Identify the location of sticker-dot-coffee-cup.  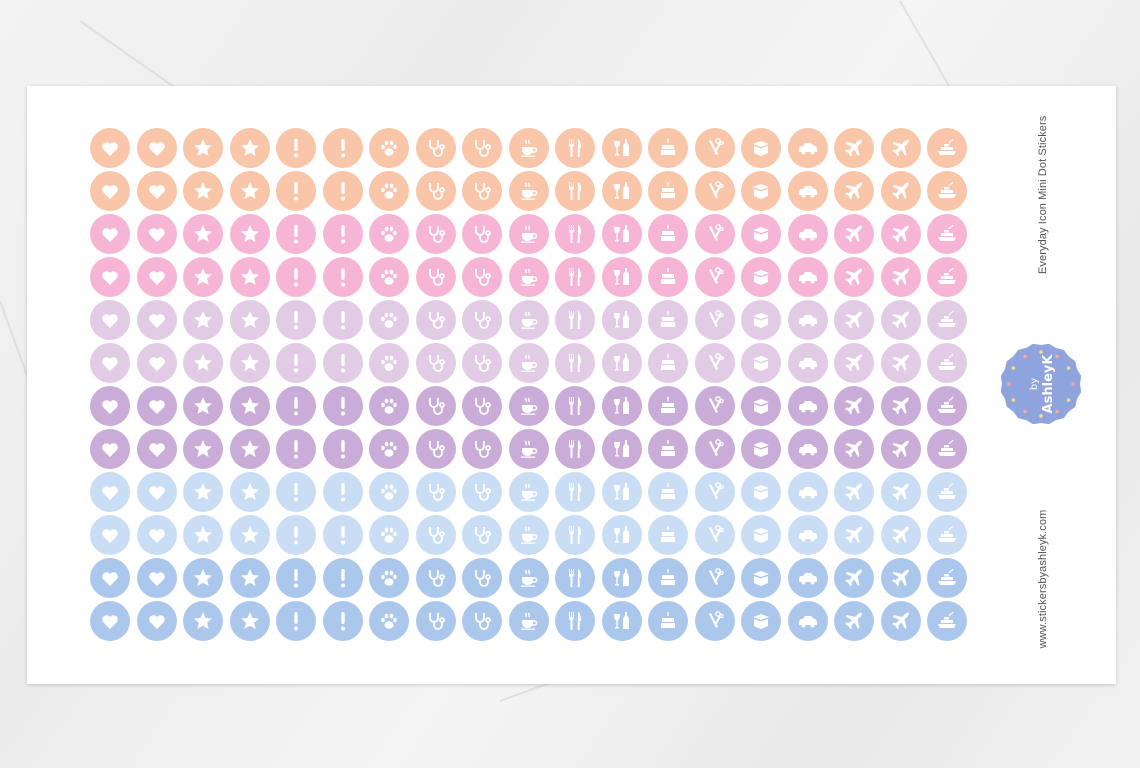
(528, 320).